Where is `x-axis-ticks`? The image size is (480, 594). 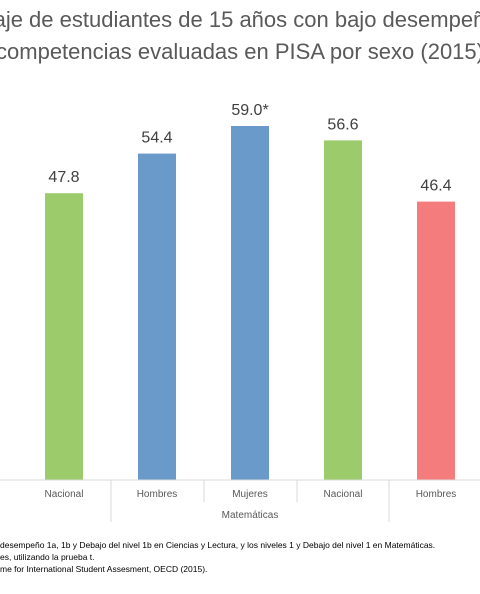
x-axis-ticks is located at coordinates (250, 501).